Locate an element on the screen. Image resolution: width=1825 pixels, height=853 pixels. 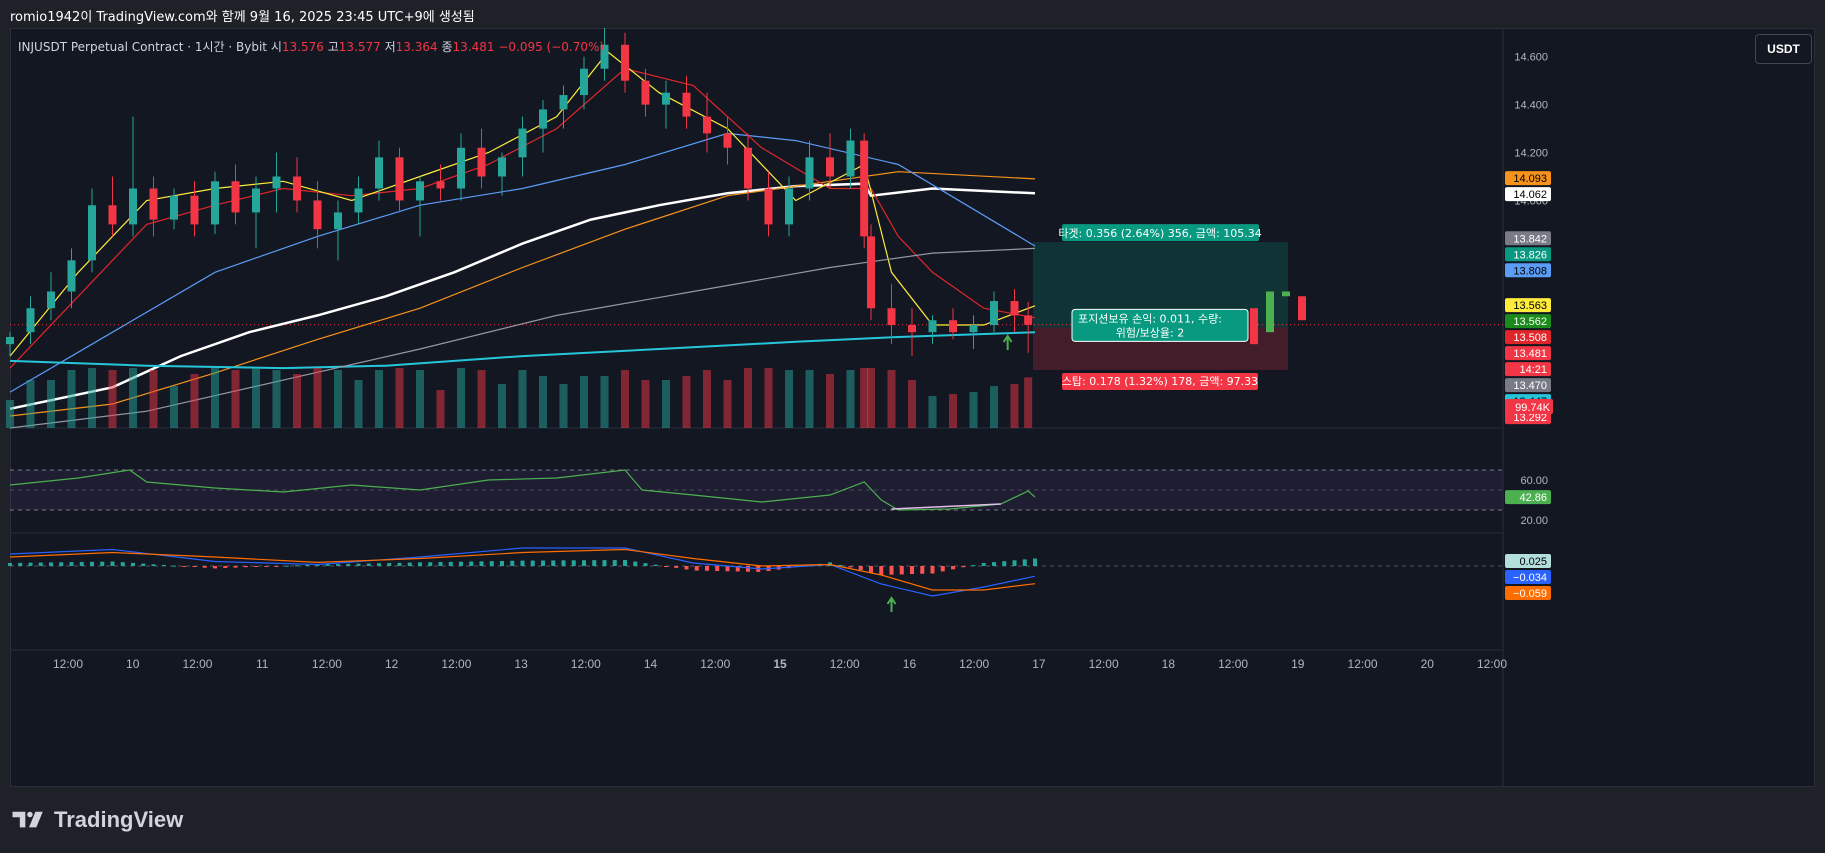
price-badge-text: 13.292 is located at coordinates (1530, 418).